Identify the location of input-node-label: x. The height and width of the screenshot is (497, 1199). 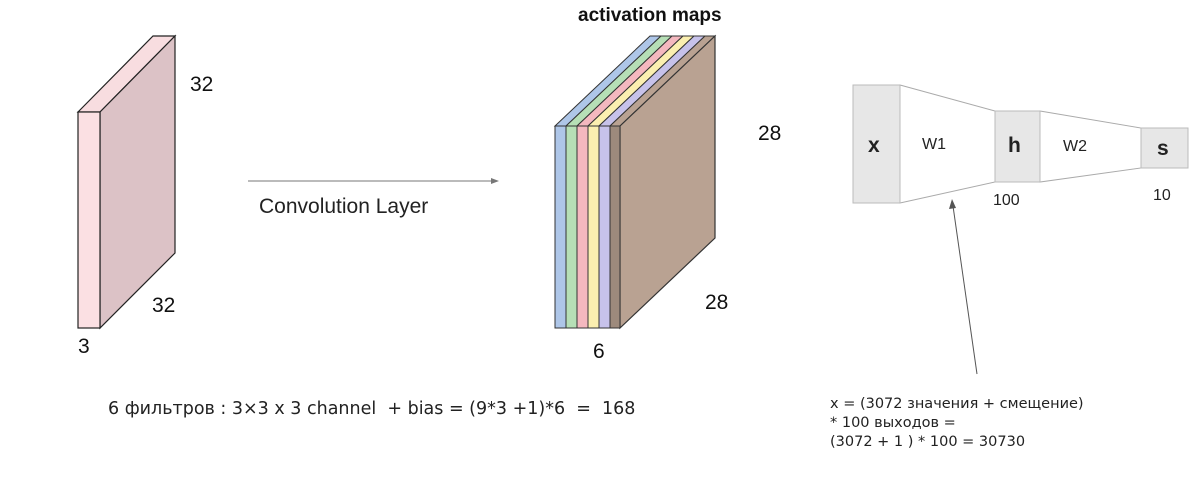
(874, 145).